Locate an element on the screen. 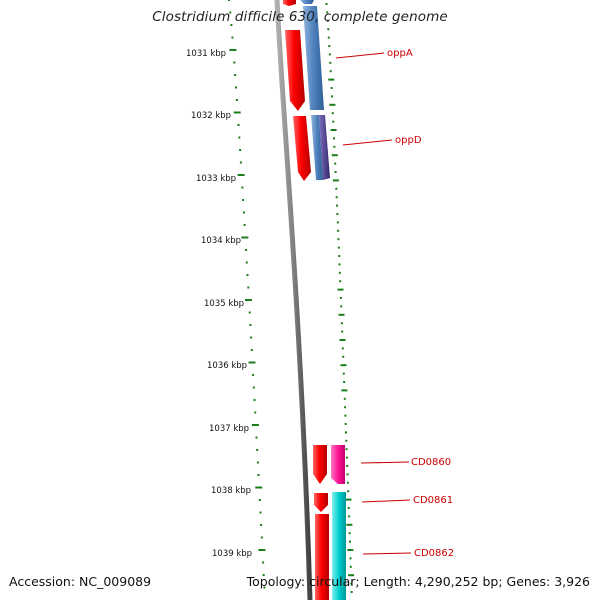  gene-label-oppD: oppD is located at coordinates (408, 140).